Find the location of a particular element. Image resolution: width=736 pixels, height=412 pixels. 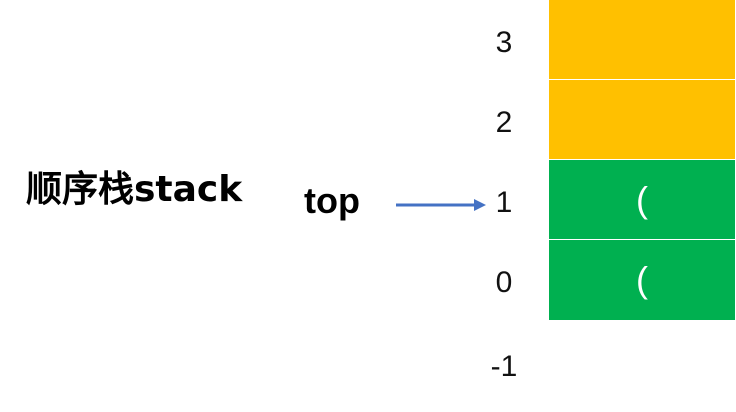

stack-index-bottom: -1 is located at coordinates (504, 366).